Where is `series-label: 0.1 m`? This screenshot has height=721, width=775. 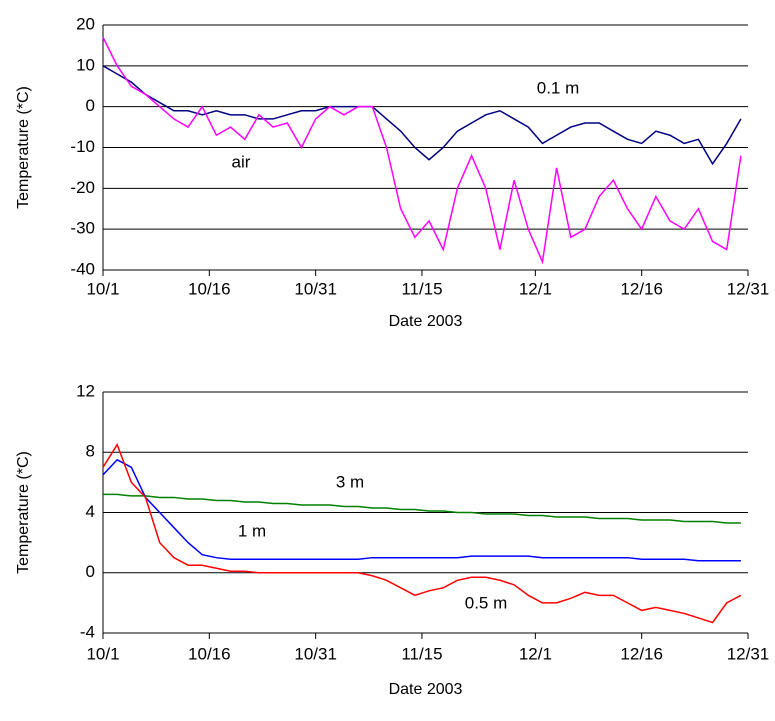 series-label: 0.1 m is located at coordinates (558, 87).